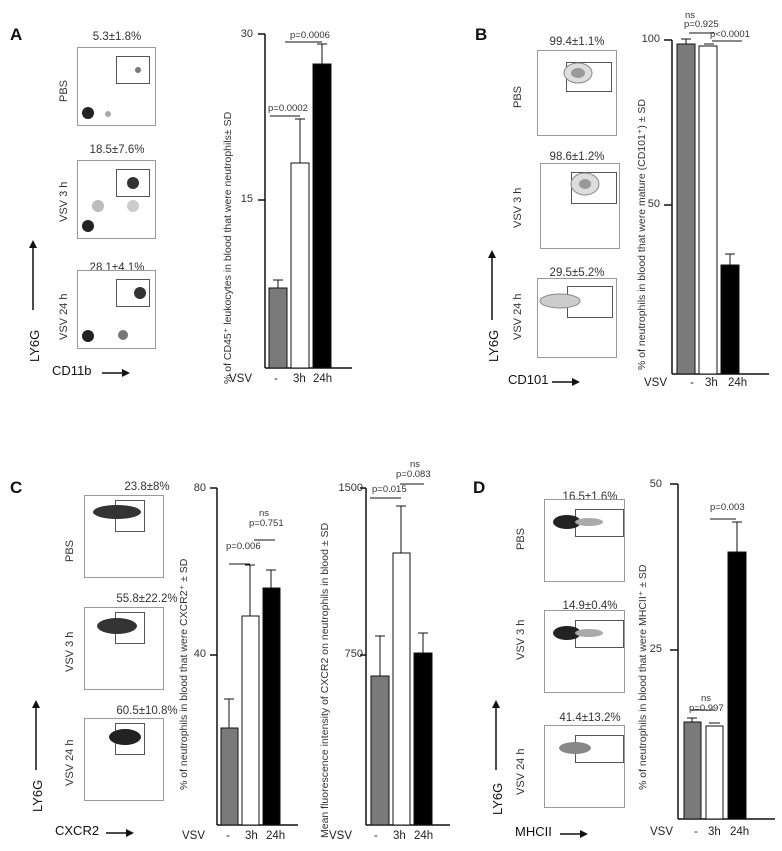 This screenshot has width=782, height=851. I want to click on x-axis-label: CXCR2, so click(77, 830).